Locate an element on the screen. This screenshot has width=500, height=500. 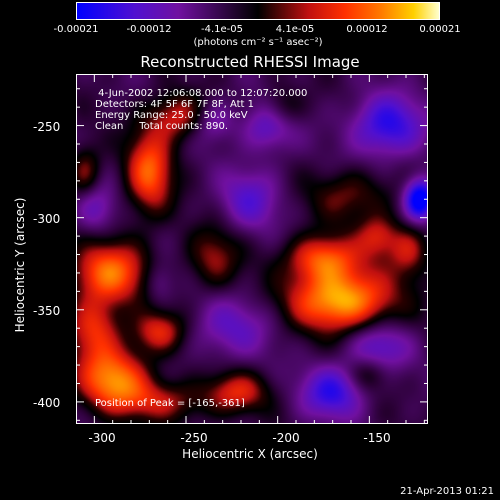
info-line: Energy Range: 25.0 - 50.0 keV is located at coordinates (171, 115).